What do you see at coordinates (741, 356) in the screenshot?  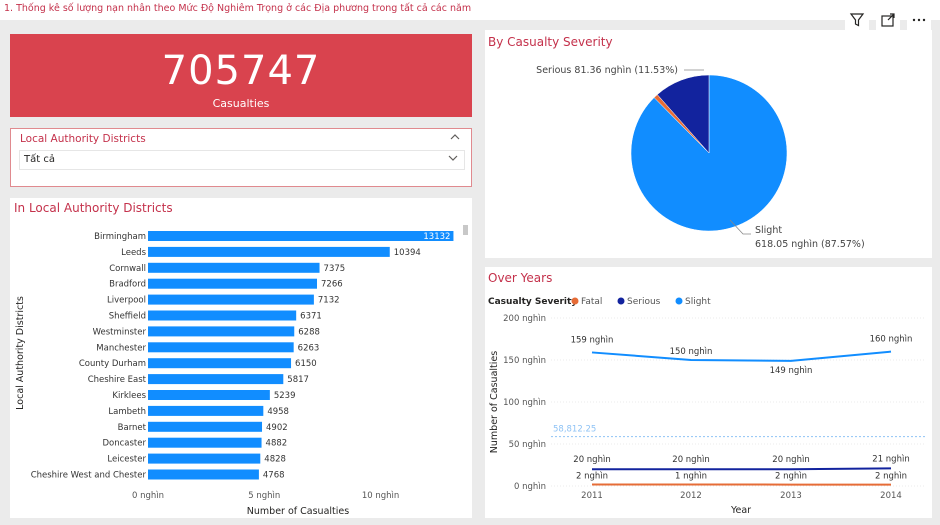 I see `series-line-slight` at bounding box center [741, 356].